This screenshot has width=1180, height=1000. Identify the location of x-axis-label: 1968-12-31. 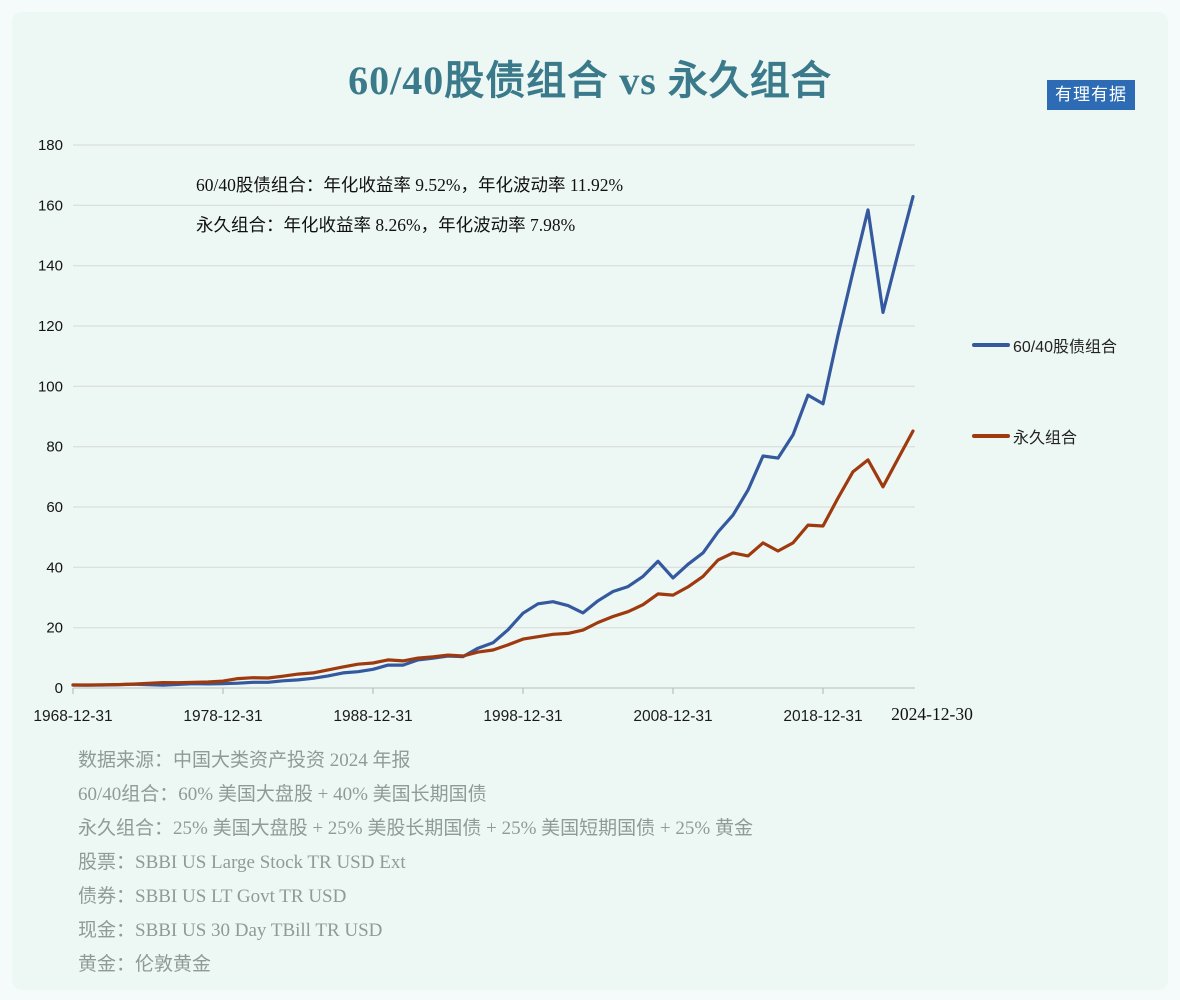
(72, 716).